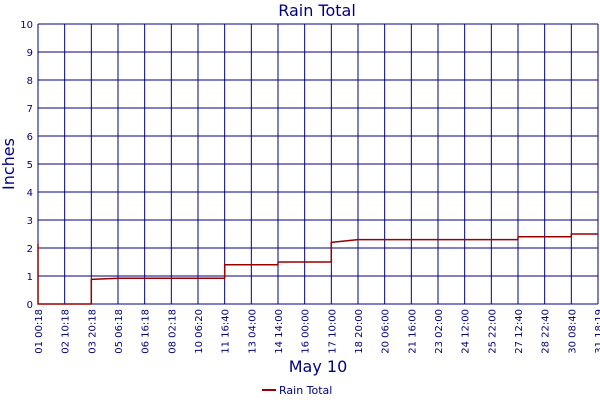 The image size is (600, 400). I want to click on x-tick-label: 10 06:20, so click(199, 331).